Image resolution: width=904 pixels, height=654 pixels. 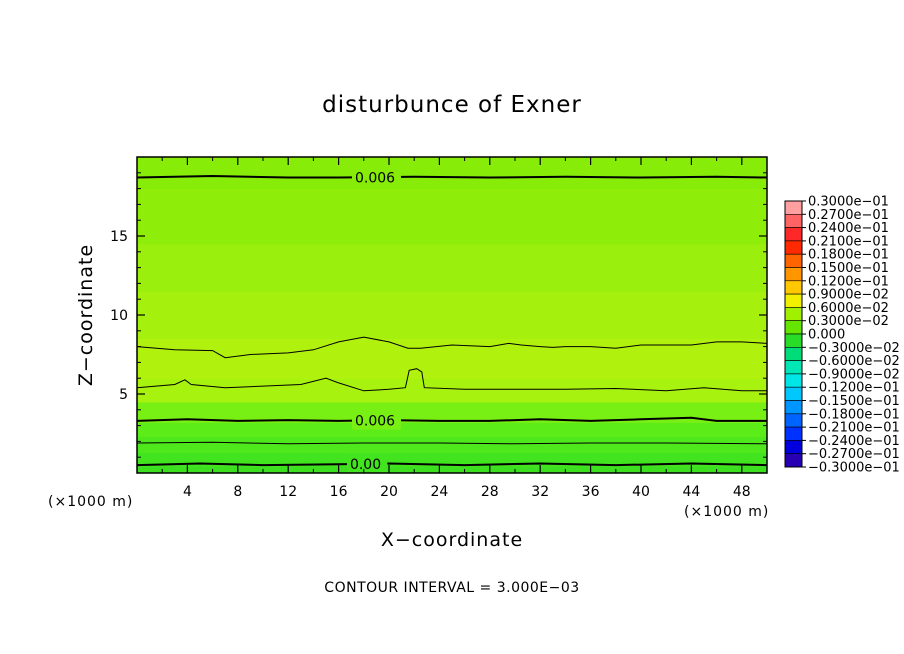 I want to click on colorbar-label: −0.6000e−02, so click(x=854, y=361).